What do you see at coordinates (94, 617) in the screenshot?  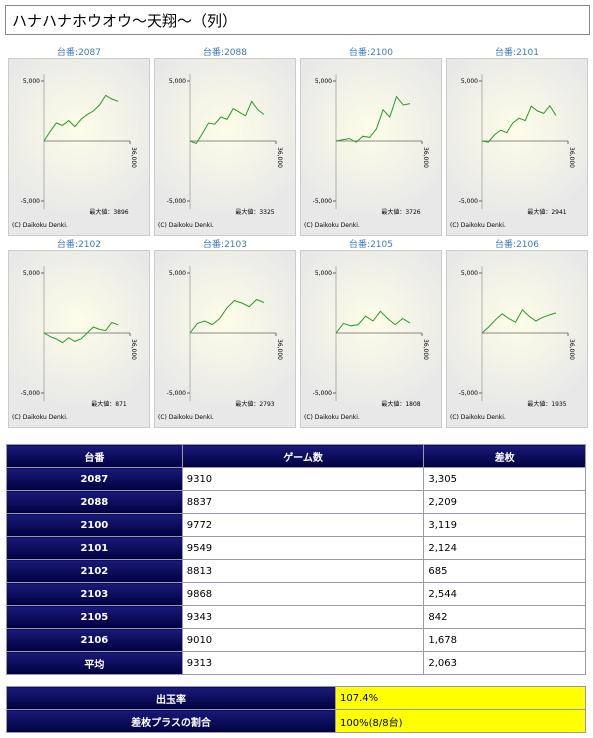 I see `cell: 2105` at bounding box center [94, 617].